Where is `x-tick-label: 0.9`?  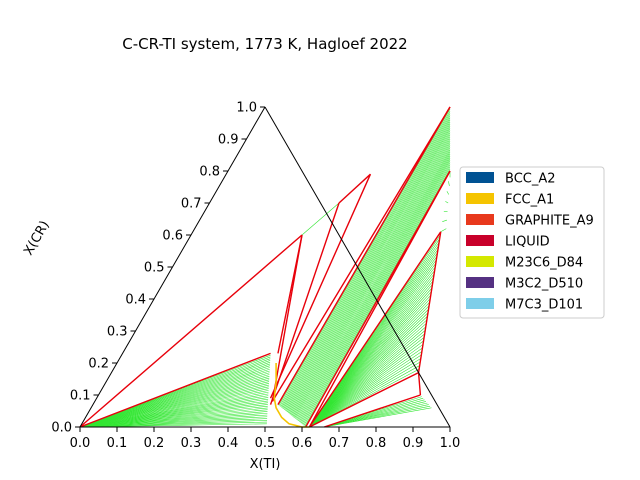 x-tick-label: 0.9 is located at coordinates (413, 443).